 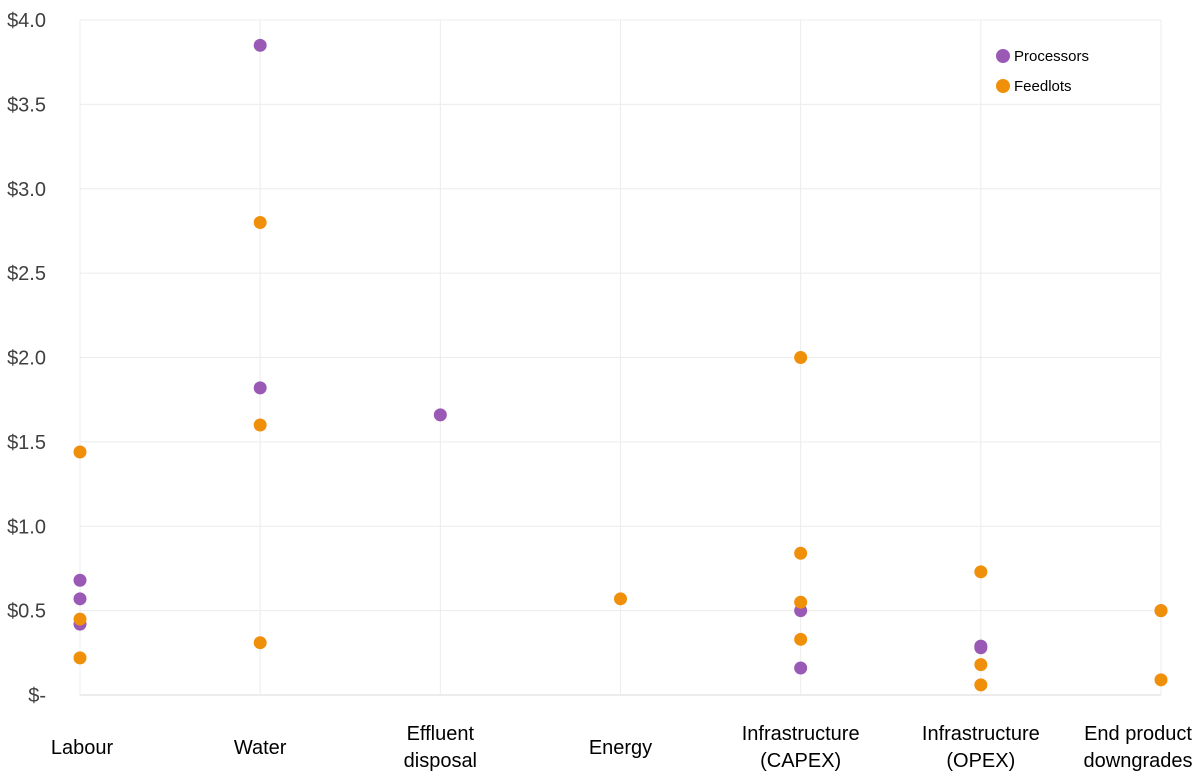 What do you see at coordinates (800, 761) in the screenshot?
I see `category-label-line: (CAPEX)` at bounding box center [800, 761].